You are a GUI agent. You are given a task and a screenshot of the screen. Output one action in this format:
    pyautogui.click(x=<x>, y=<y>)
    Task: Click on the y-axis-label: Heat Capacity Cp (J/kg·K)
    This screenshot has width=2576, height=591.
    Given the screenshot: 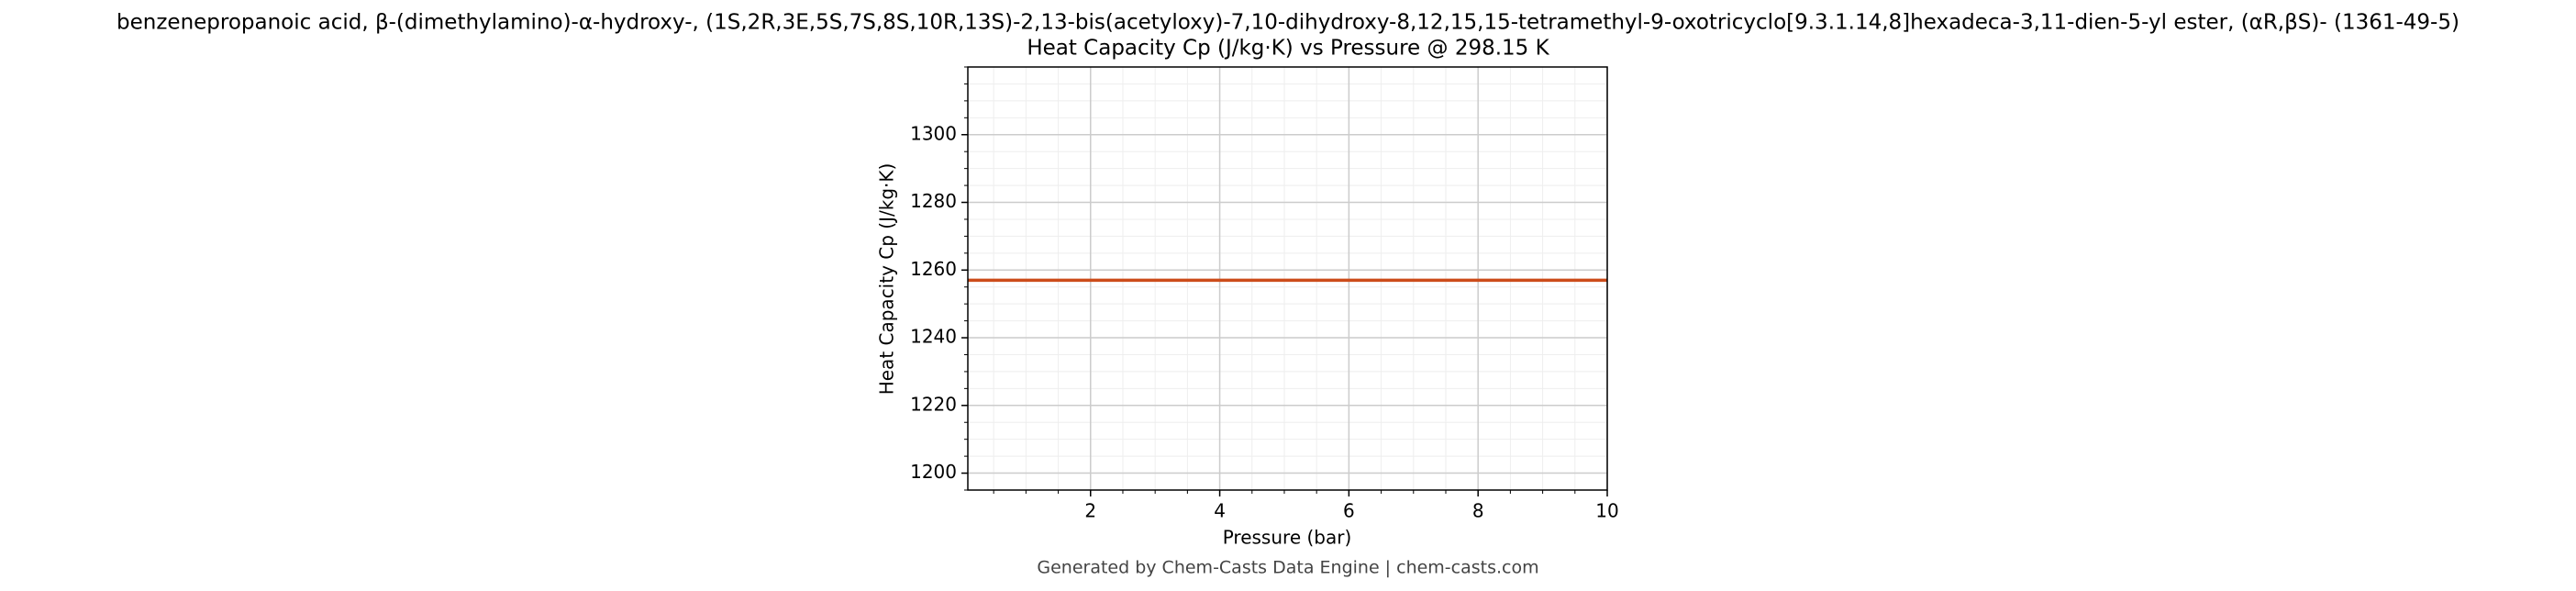 What is the action you would take?
    pyautogui.click(x=887, y=279)
    